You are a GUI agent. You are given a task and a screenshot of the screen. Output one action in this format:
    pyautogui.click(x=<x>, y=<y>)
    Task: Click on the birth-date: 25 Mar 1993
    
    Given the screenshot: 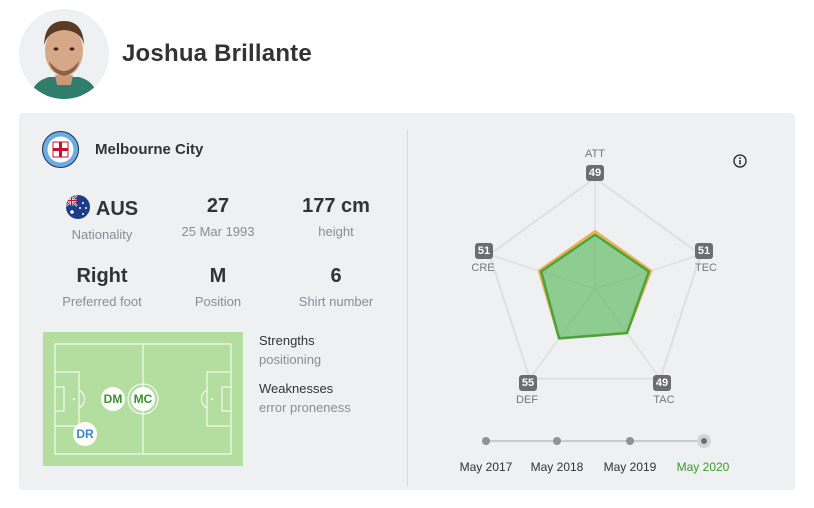 What is the action you would take?
    pyautogui.click(x=218, y=231)
    